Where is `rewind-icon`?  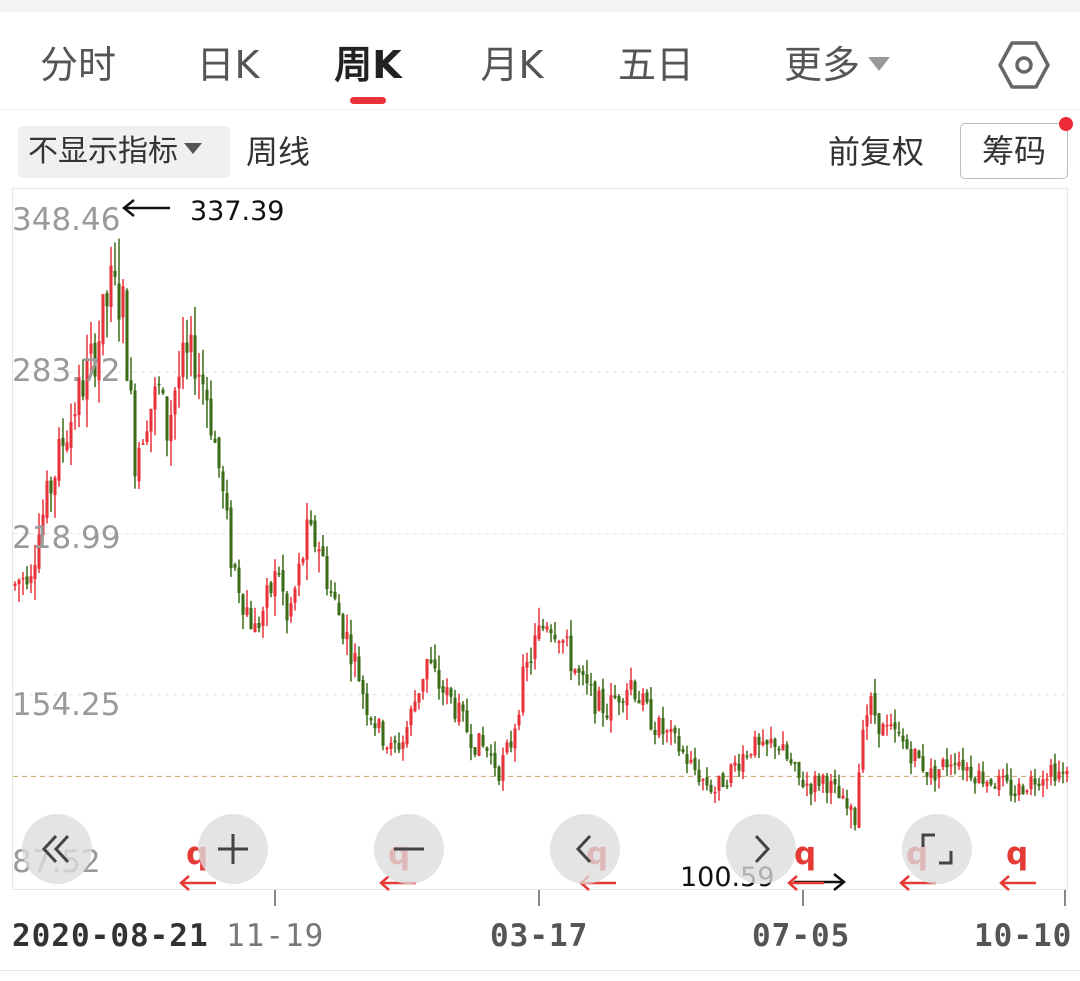
rewind-icon is located at coordinates (57, 849).